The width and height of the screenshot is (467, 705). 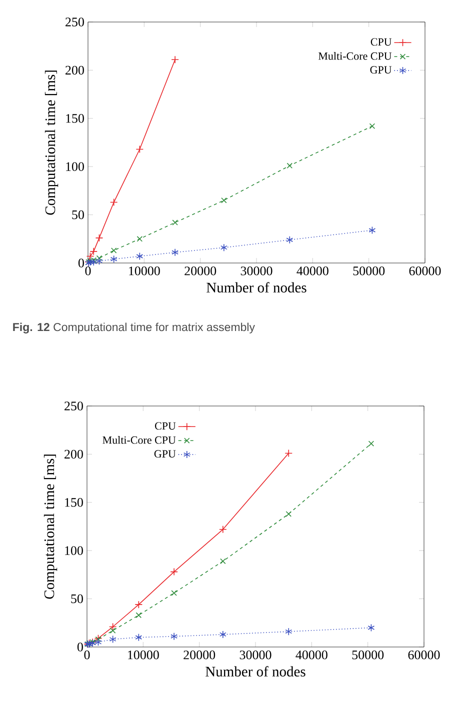 I want to click on text: Fig. 12 Computational time for matrix assembly, so click(x=134, y=328).